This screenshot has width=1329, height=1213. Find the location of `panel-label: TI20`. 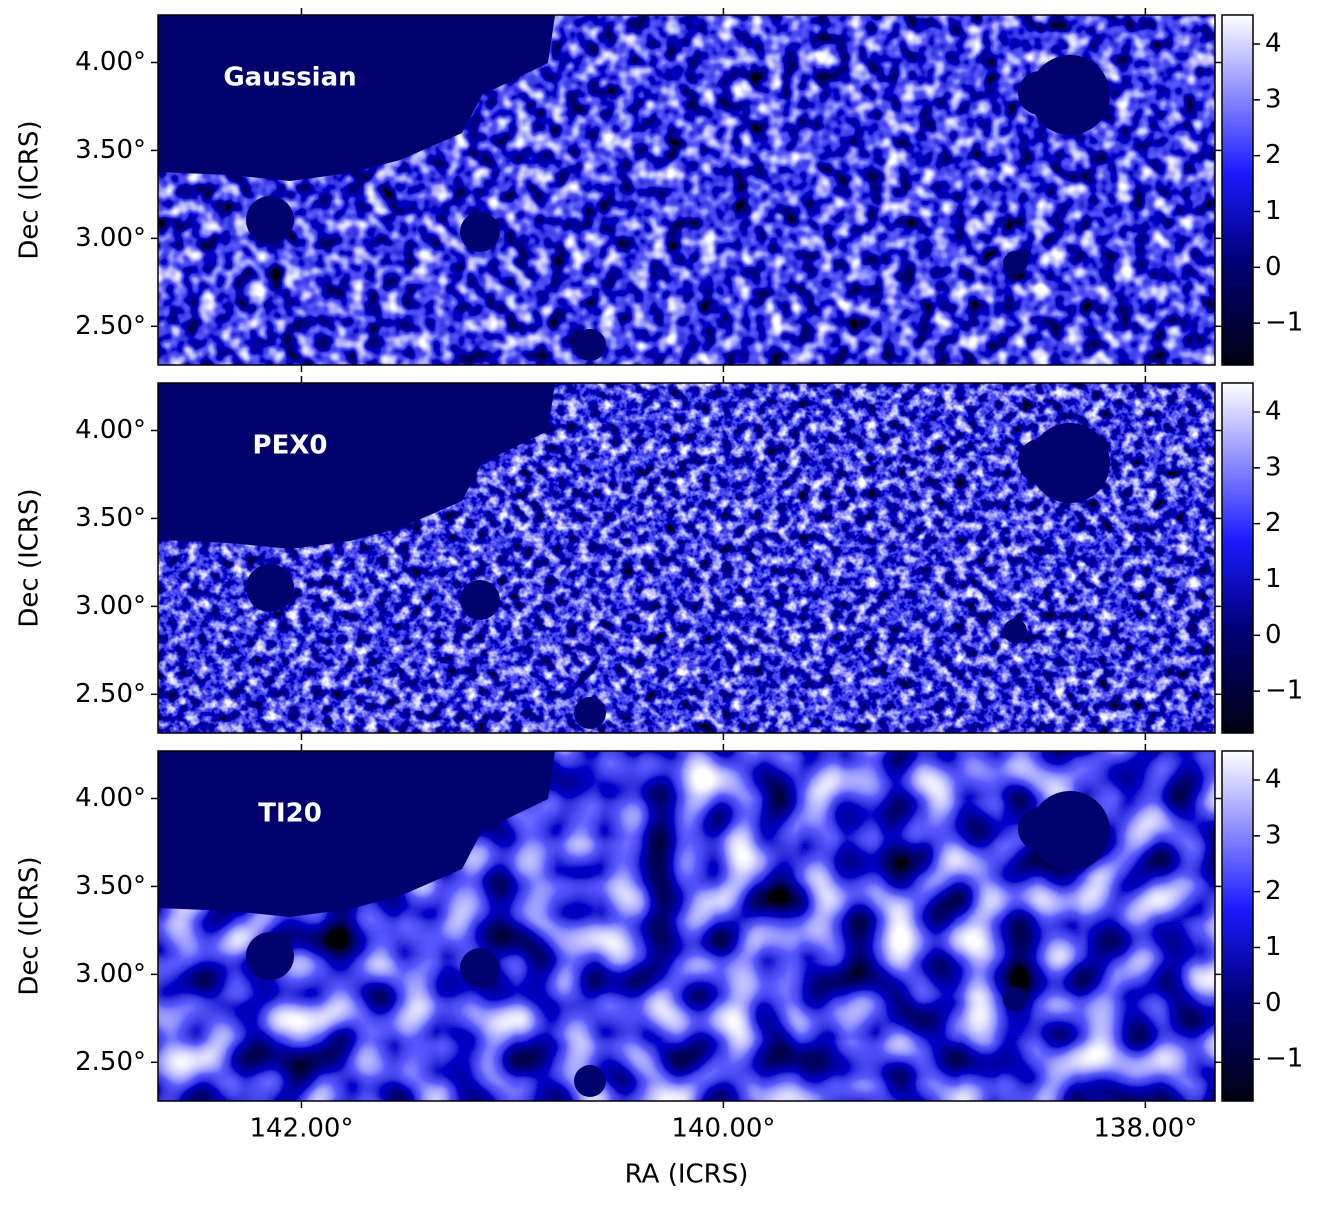

panel-label: TI20 is located at coordinates (290, 814).